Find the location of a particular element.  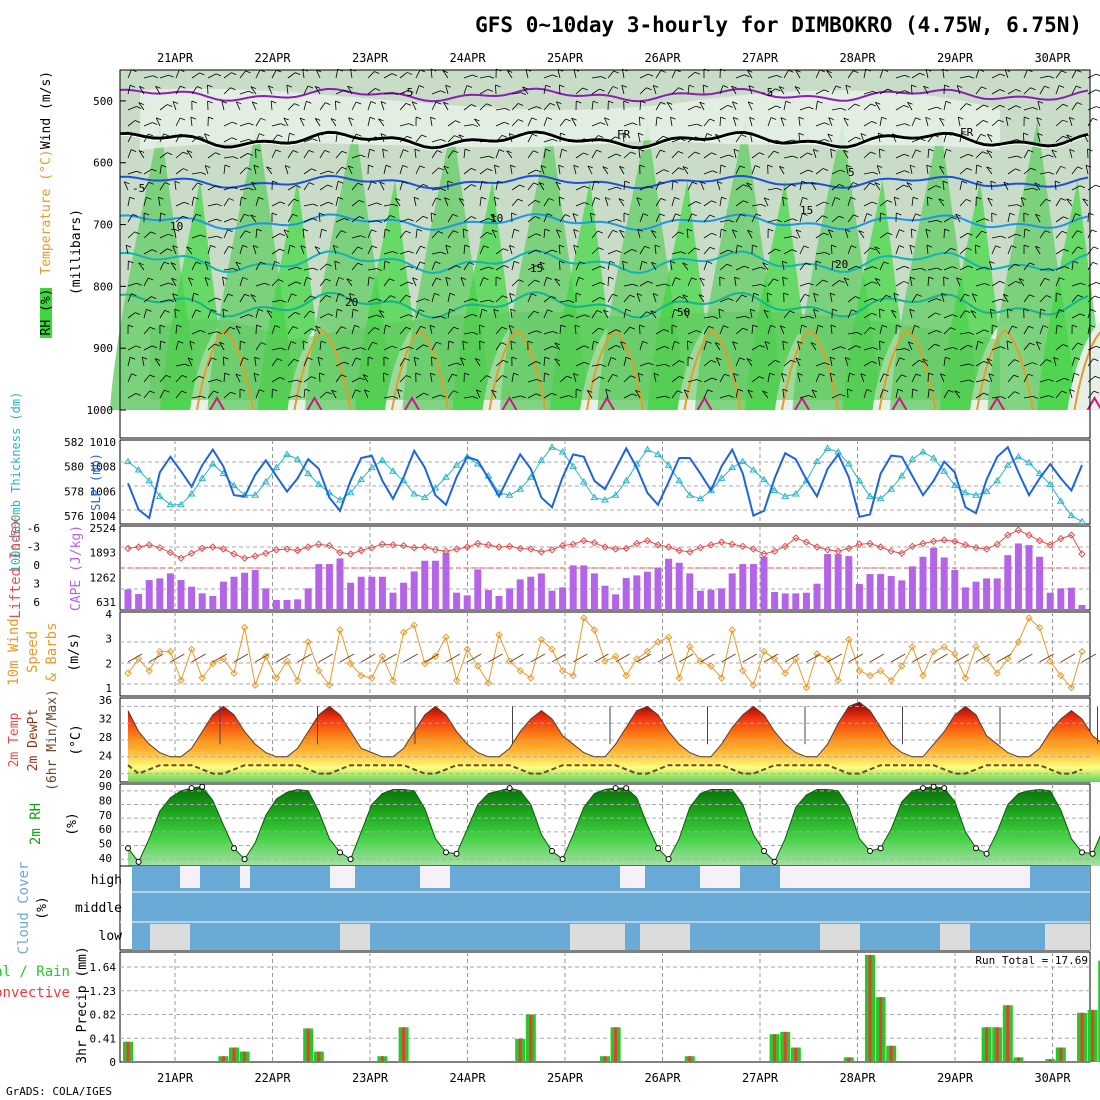

pressure-level-label: 700 is located at coordinates (103, 225).